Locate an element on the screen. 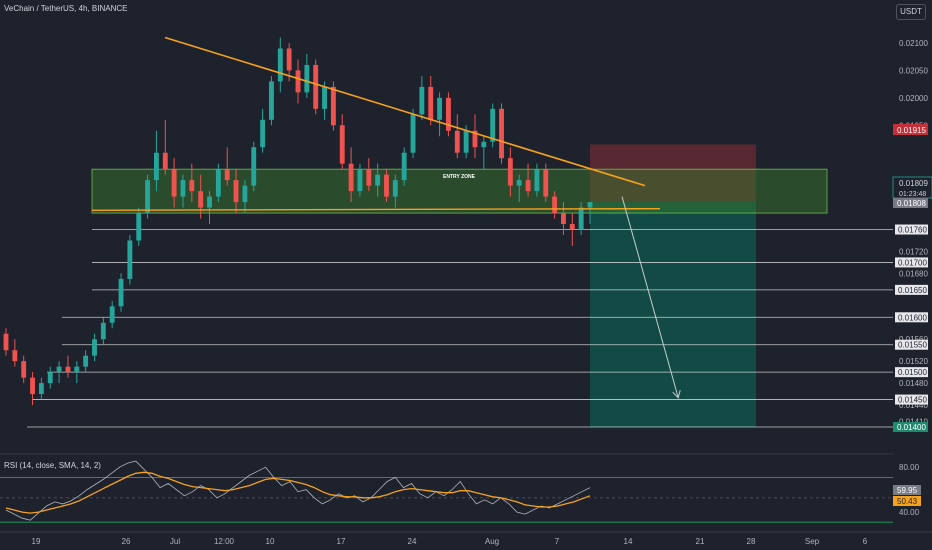 Image resolution: width=932 pixels, height=550 pixels. time-tick-label: 24 is located at coordinates (412, 541).